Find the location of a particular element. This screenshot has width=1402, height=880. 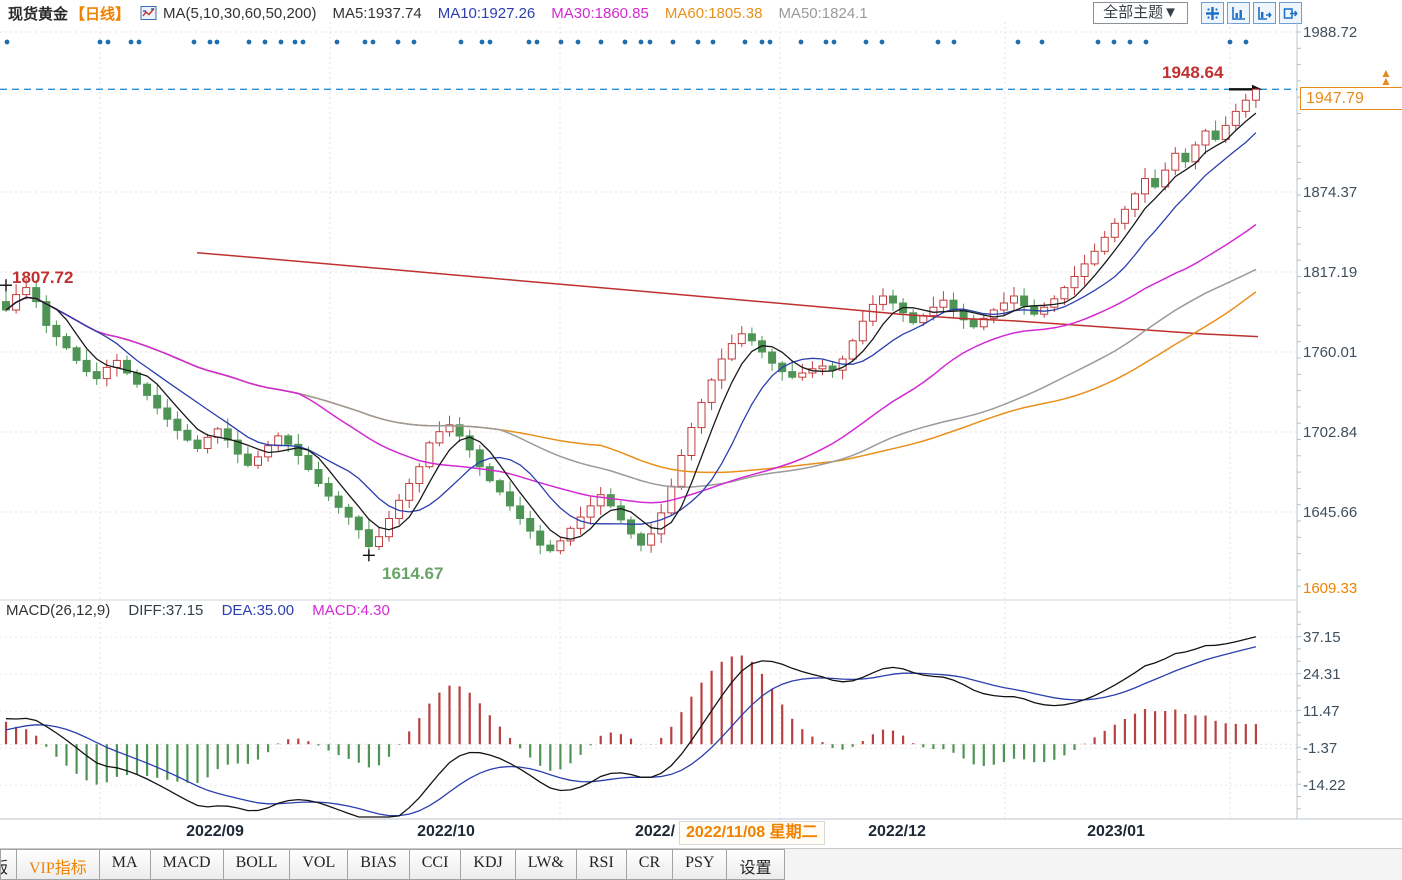

annotation-left-high: 1807.72 is located at coordinates (43, 277).